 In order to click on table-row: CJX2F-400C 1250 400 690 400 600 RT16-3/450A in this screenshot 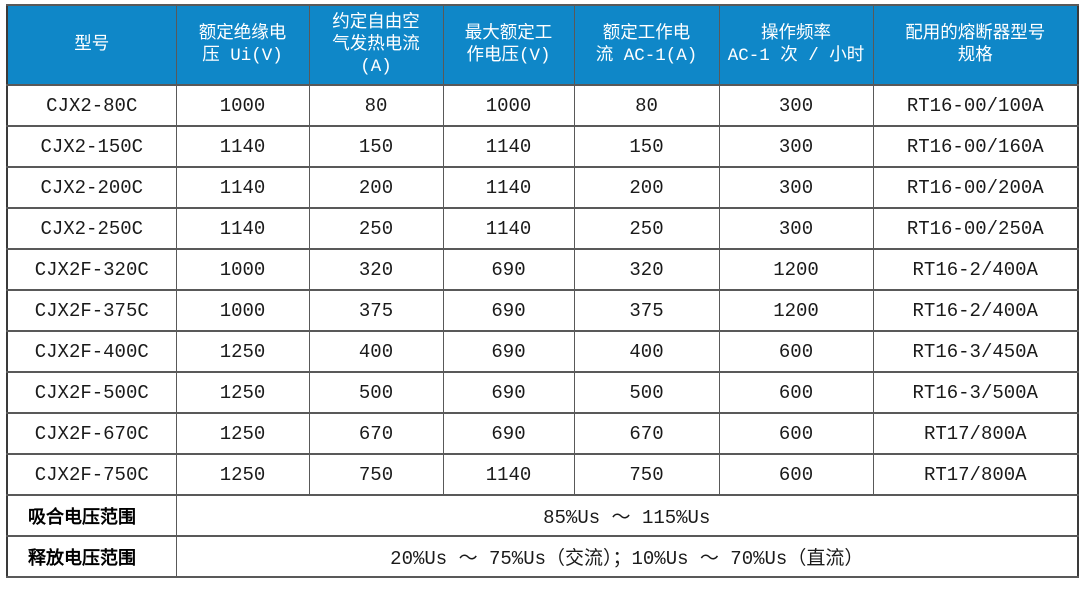, I will do `click(542, 351)`.